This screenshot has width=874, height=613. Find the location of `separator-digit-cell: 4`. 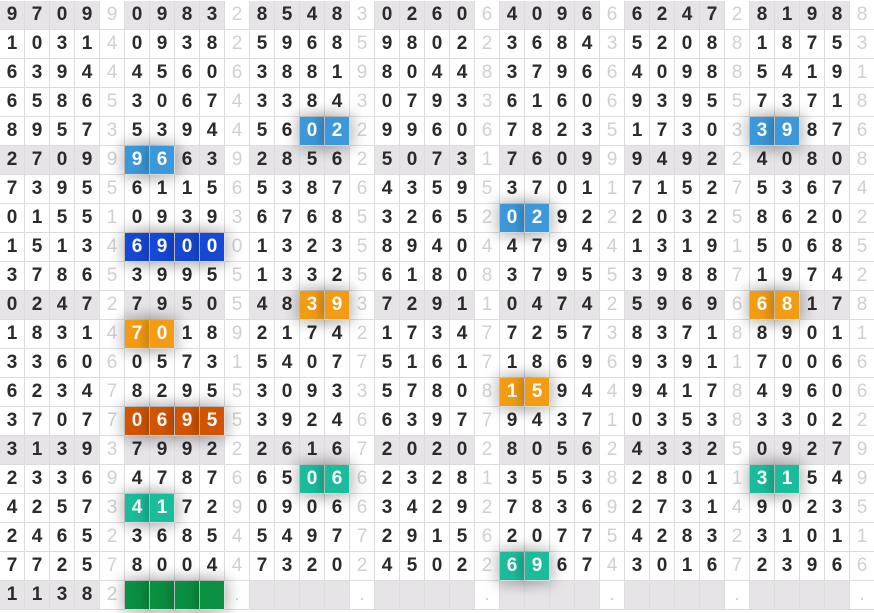

separator-digit-cell: 4 is located at coordinates (112, 247).